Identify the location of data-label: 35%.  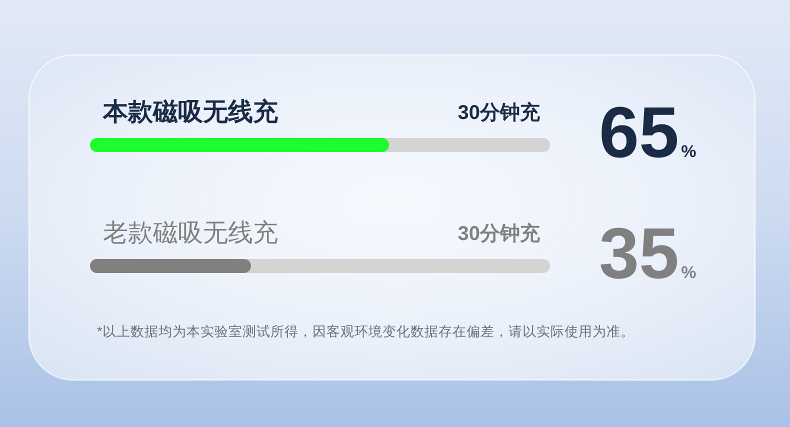
(647, 254).